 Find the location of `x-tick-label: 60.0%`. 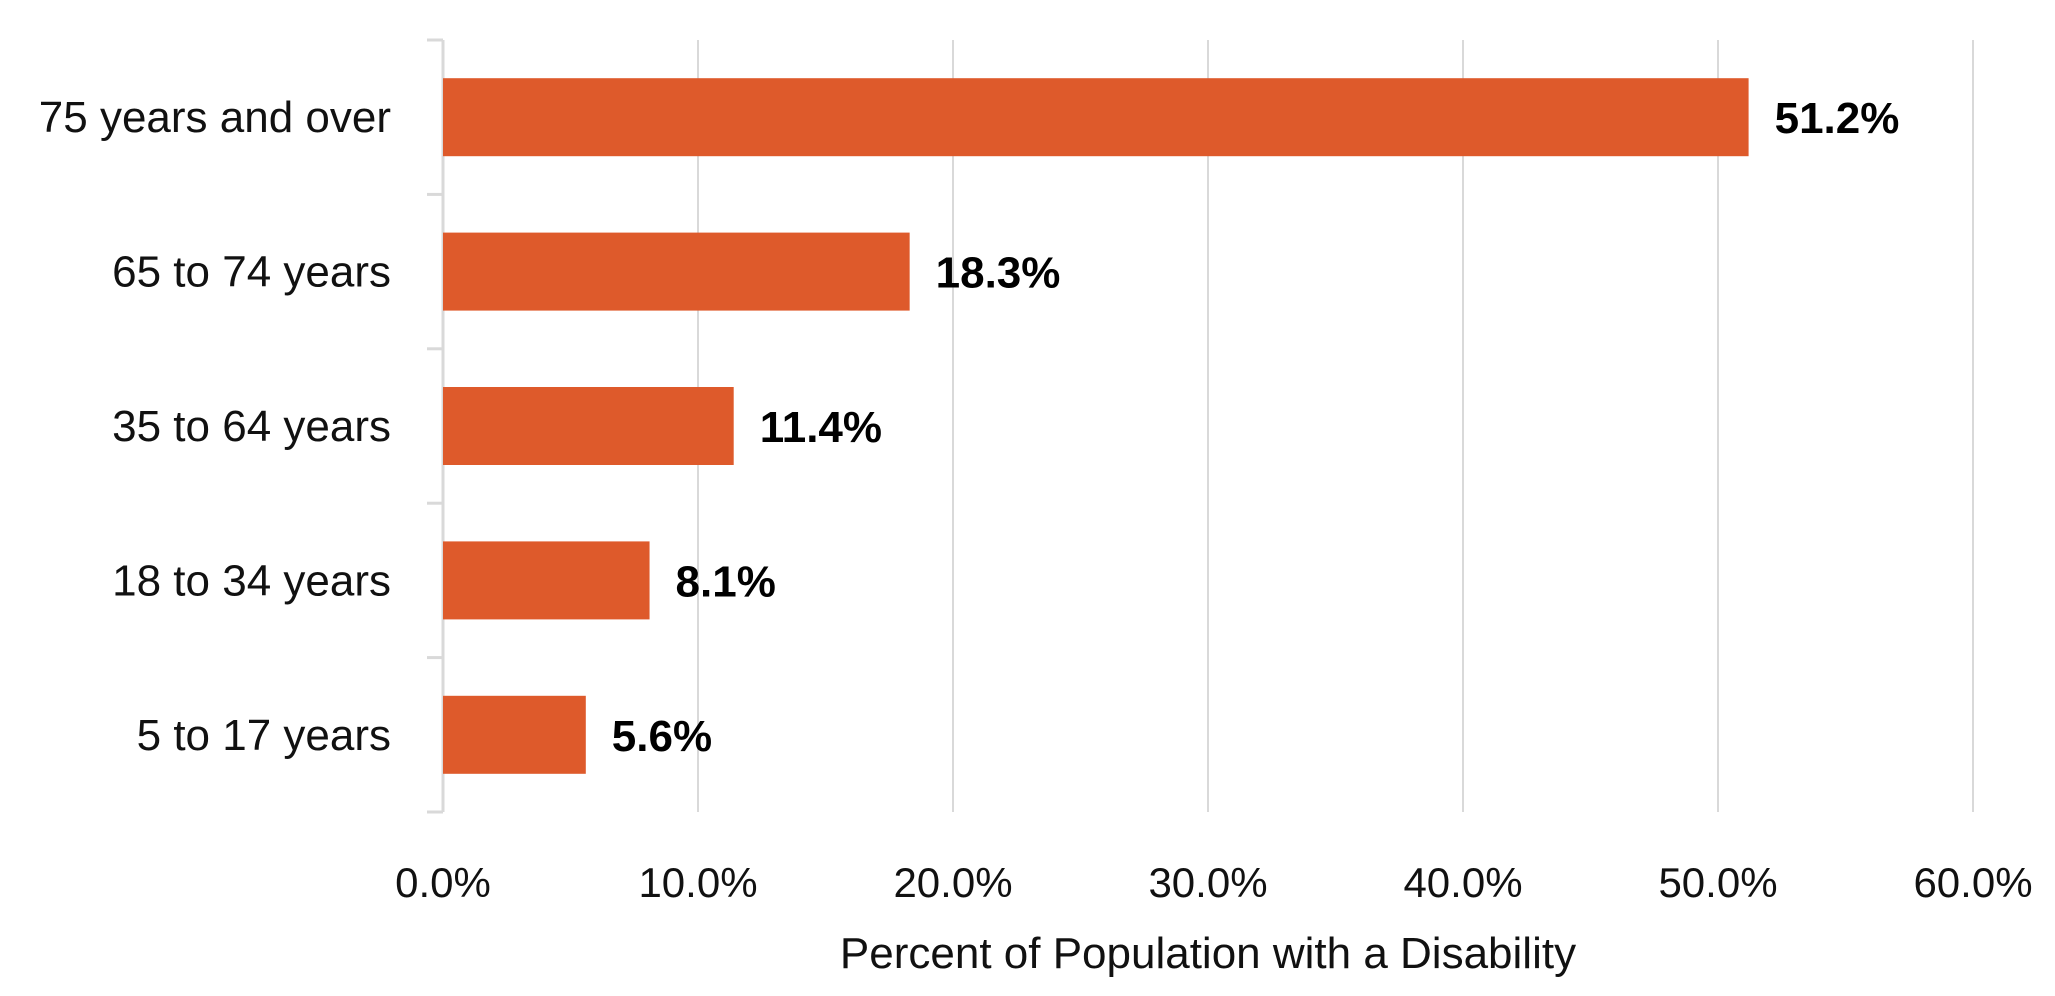

x-tick-label: 60.0% is located at coordinates (1972, 882).